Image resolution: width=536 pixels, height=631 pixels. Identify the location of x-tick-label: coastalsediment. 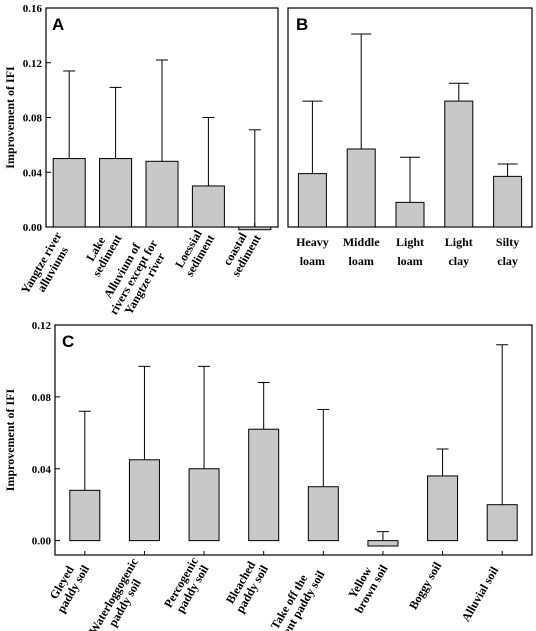
(240, 252).